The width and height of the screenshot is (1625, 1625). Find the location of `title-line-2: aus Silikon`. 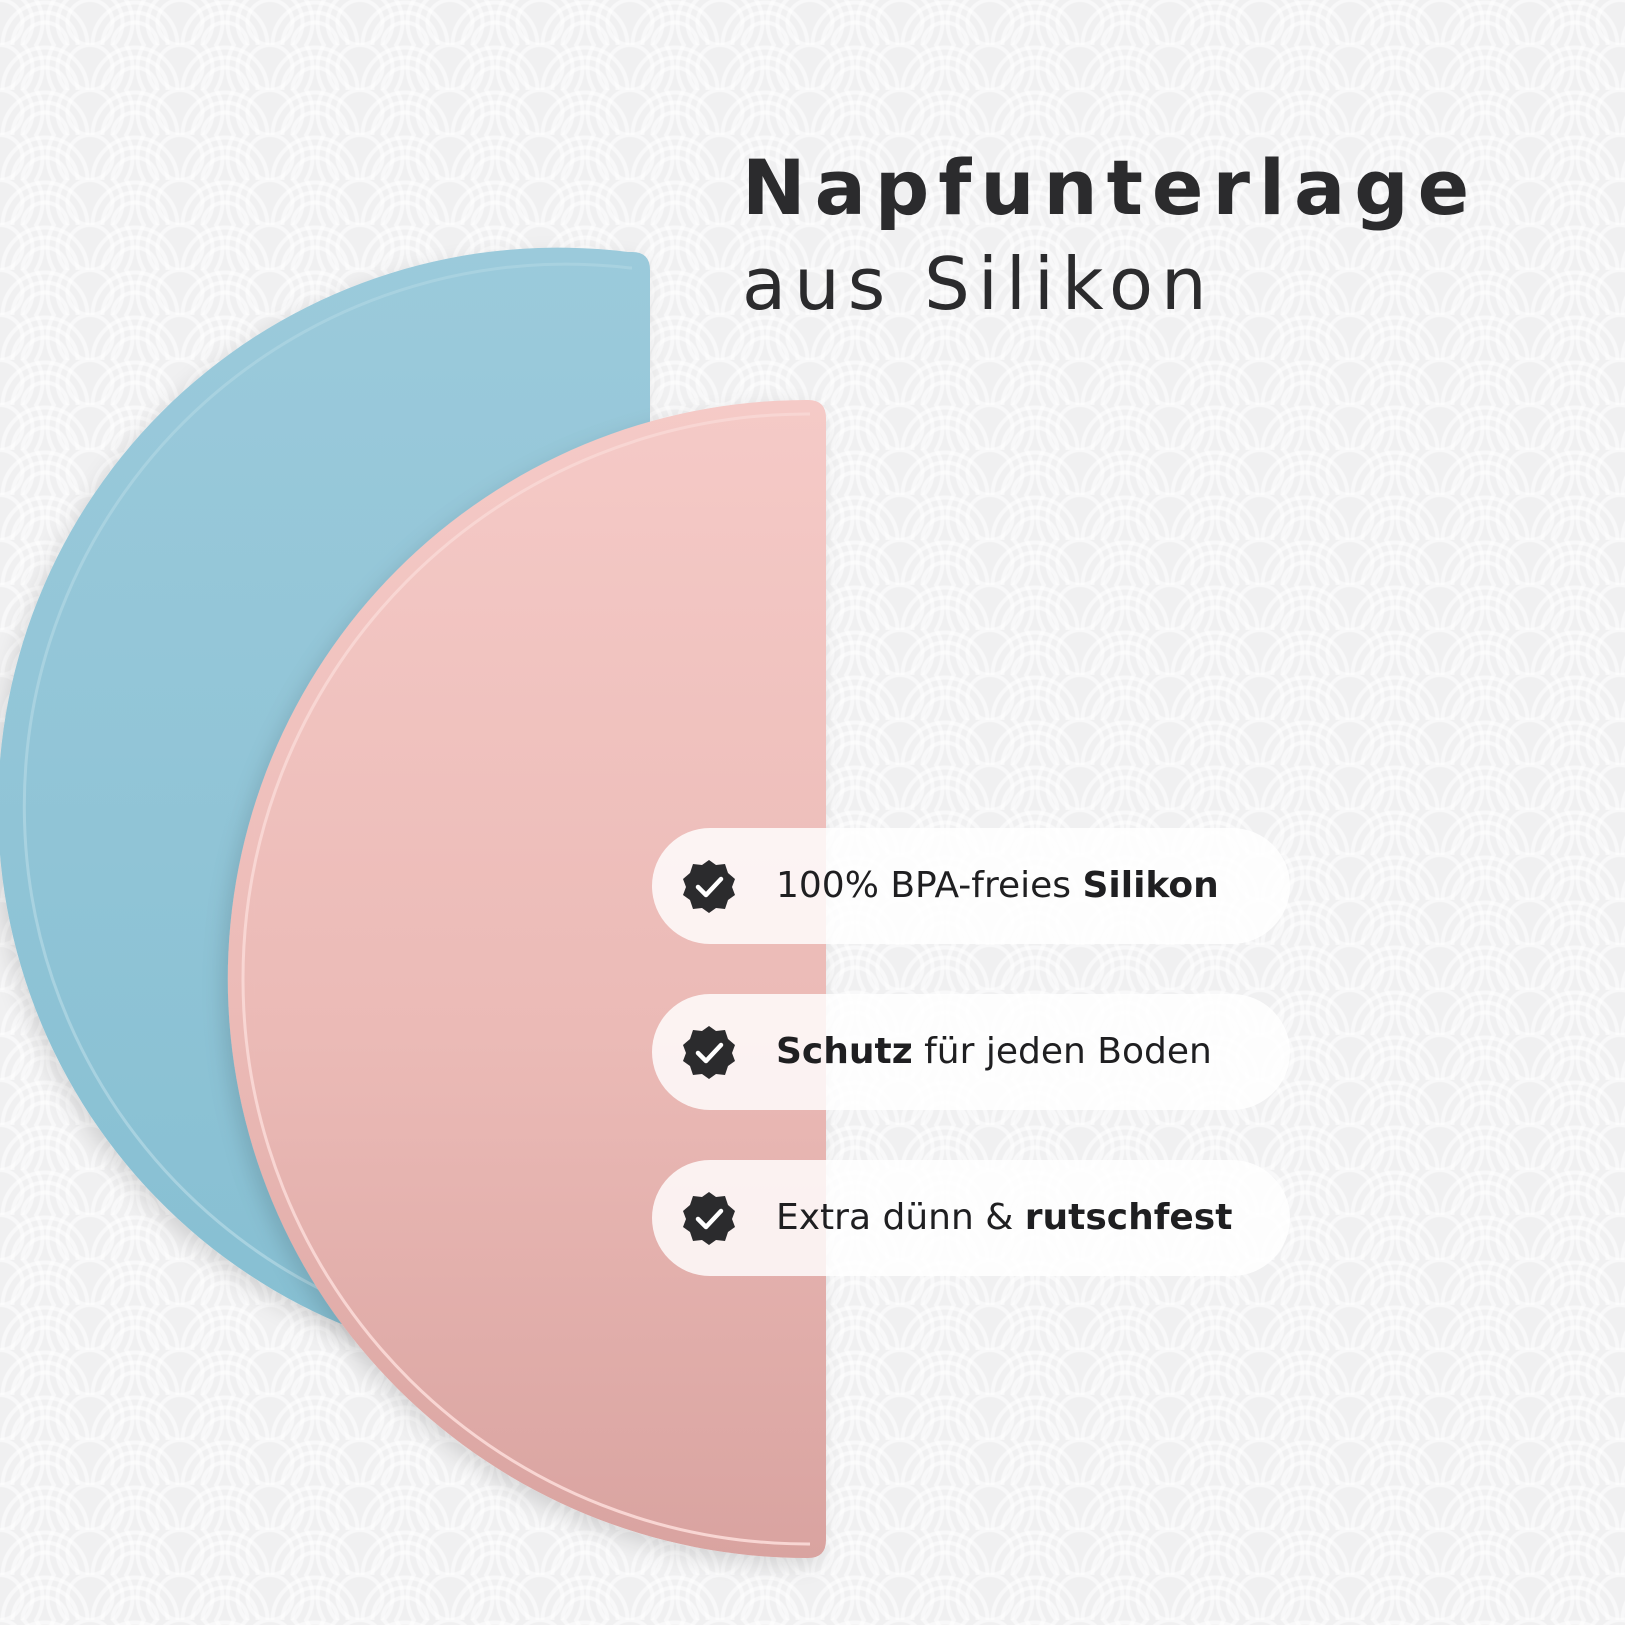

title-line-2: aus Silikon is located at coordinates (978, 284).